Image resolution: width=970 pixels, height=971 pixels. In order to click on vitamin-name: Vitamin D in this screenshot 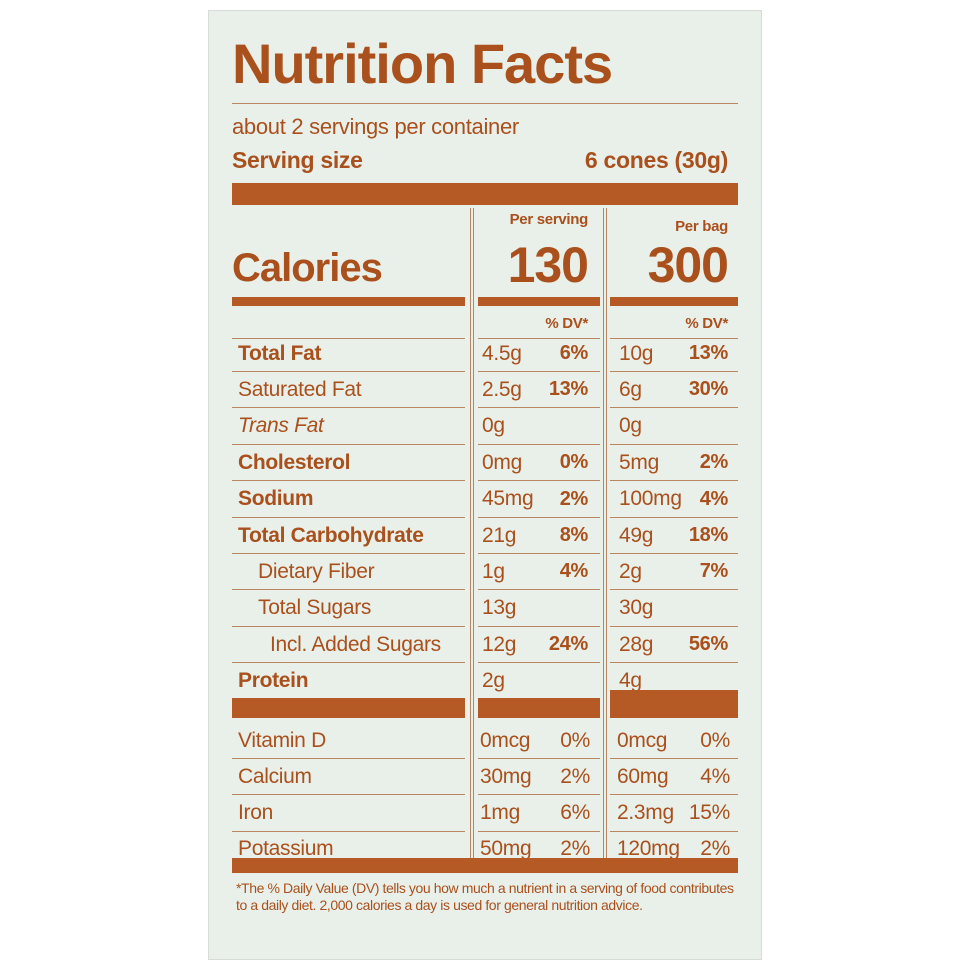, I will do `click(282, 740)`.